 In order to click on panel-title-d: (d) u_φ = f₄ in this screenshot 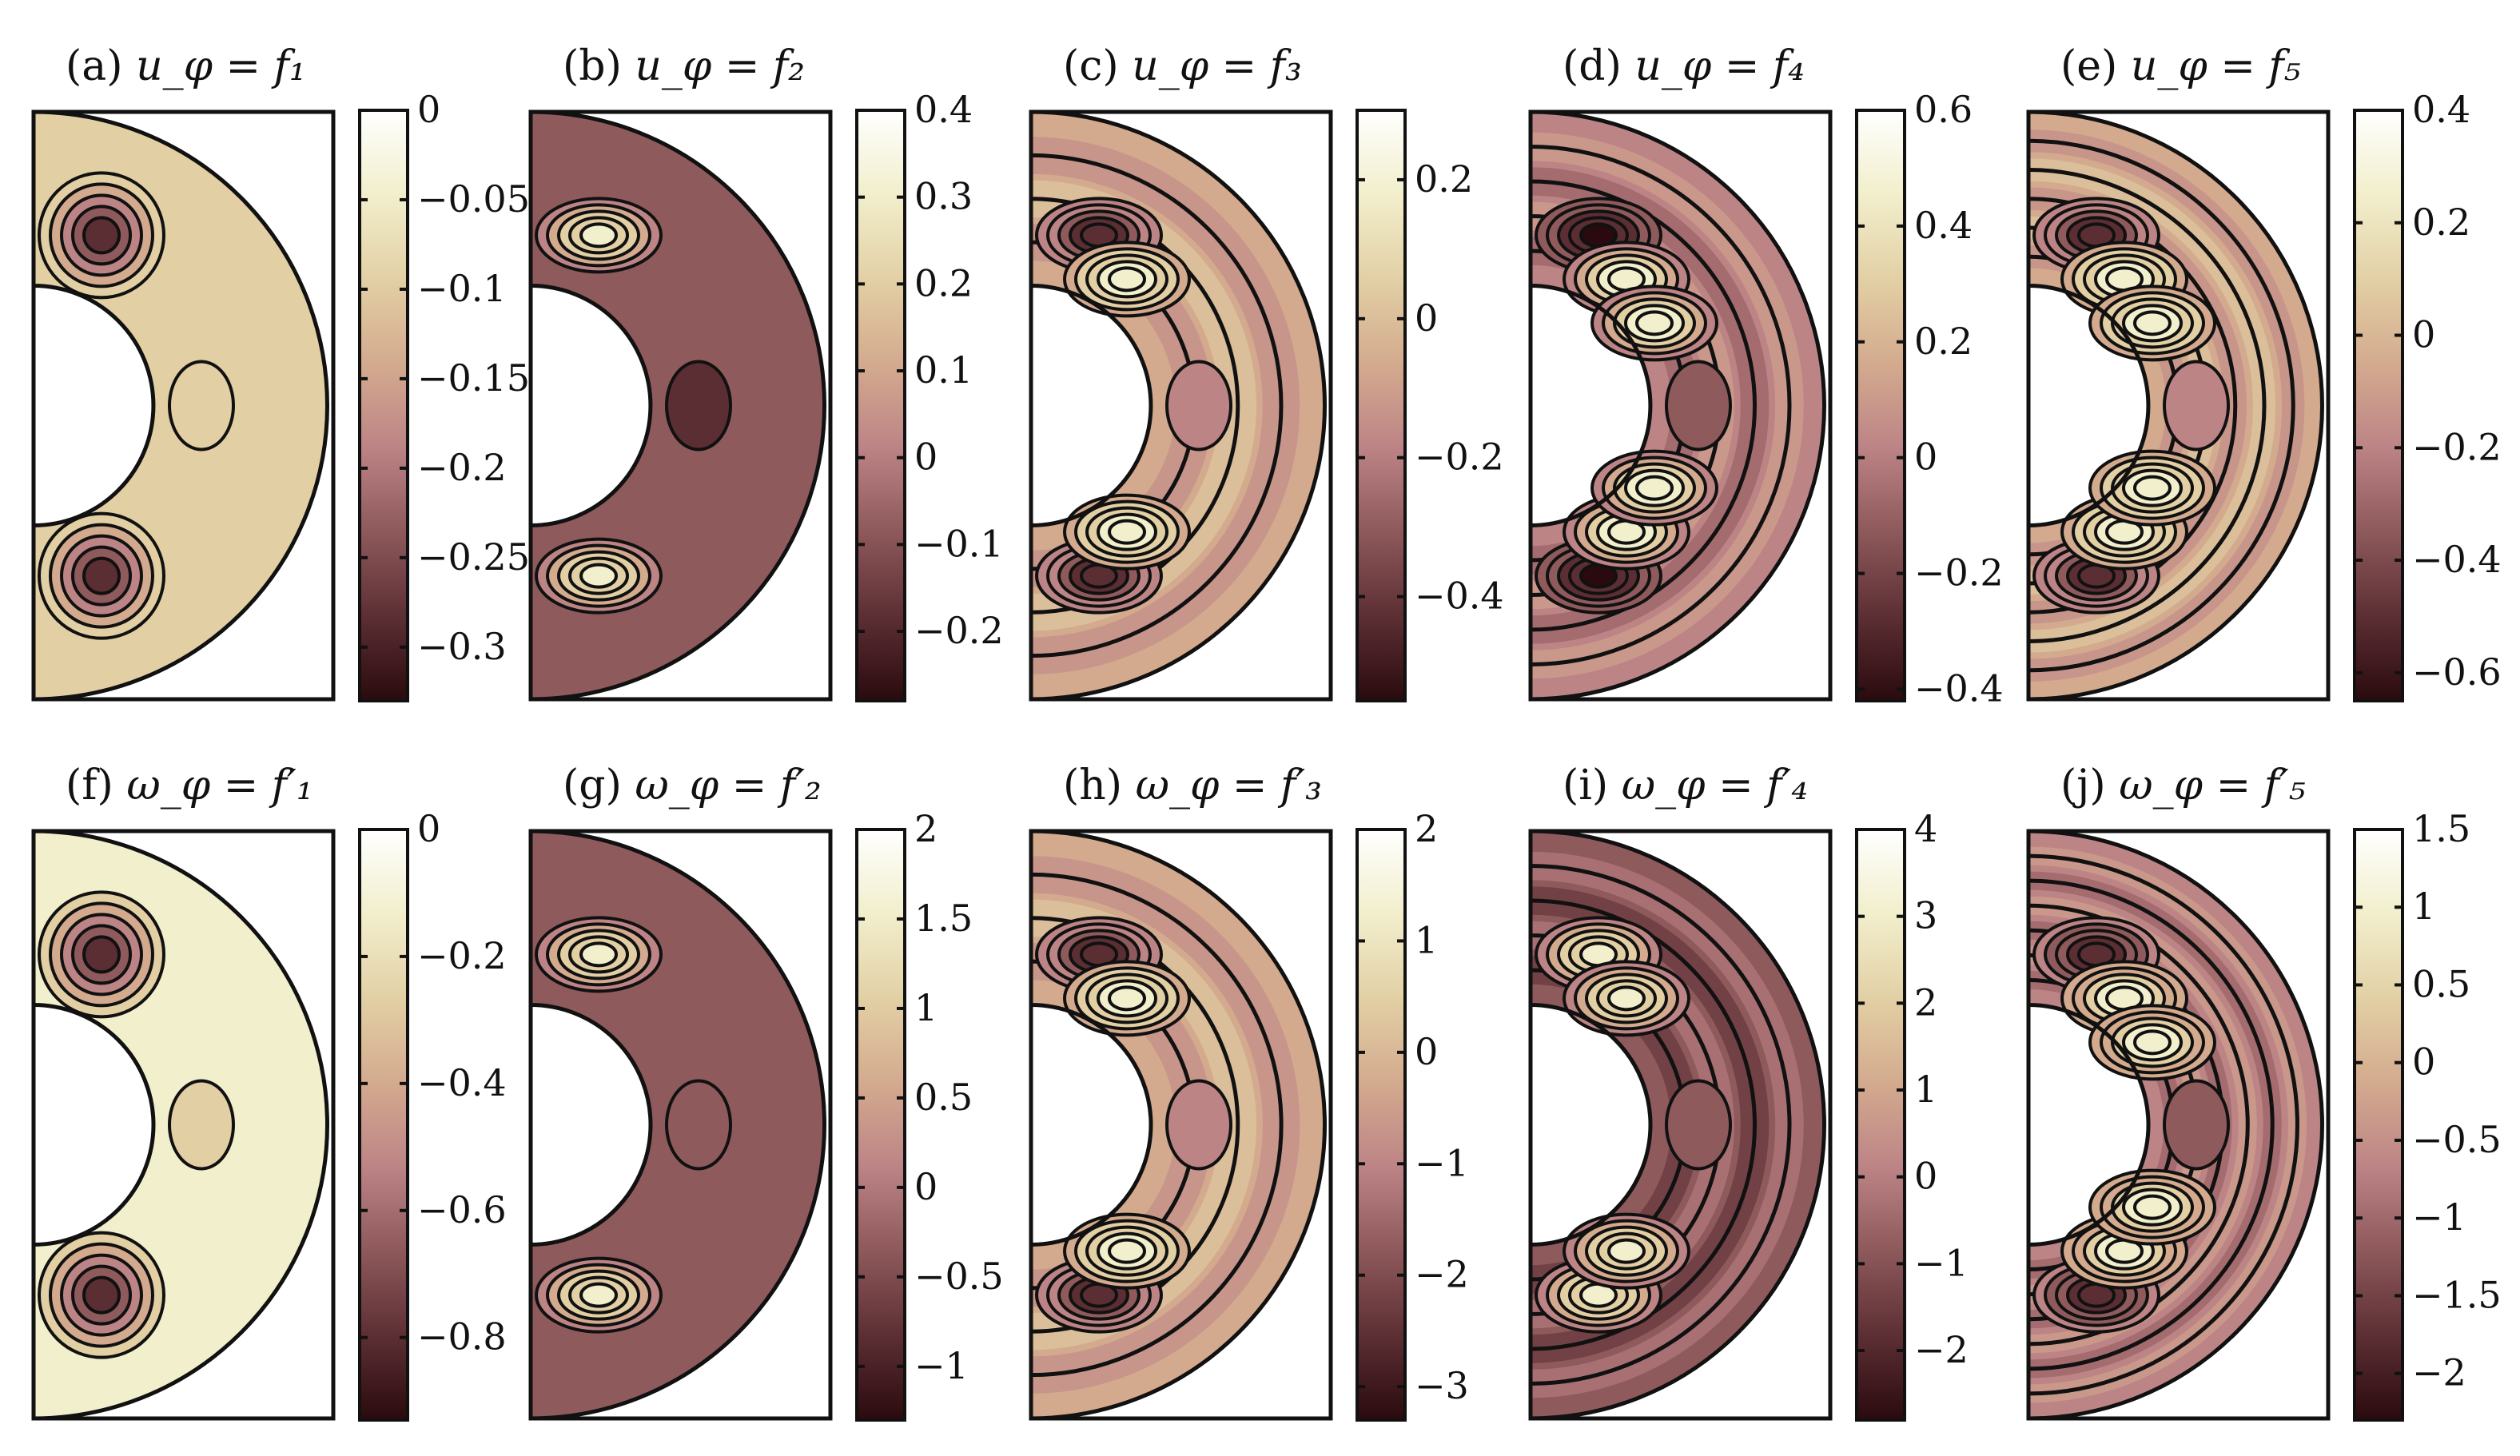, I will do `click(1684, 66)`.